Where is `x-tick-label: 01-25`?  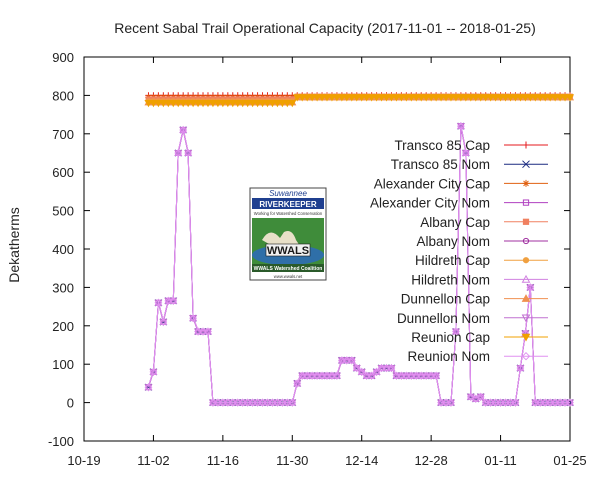 x-tick-label: 01-25 is located at coordinates (569, 460).